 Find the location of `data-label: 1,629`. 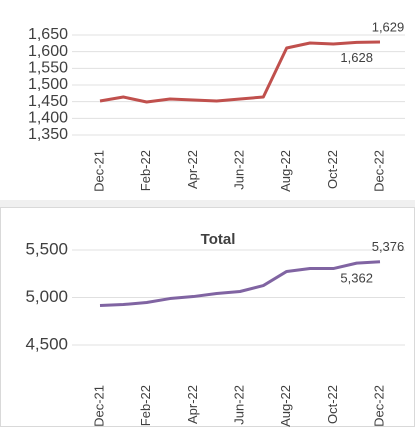

data-label: 1,629 is located at coordinates (388, 26).